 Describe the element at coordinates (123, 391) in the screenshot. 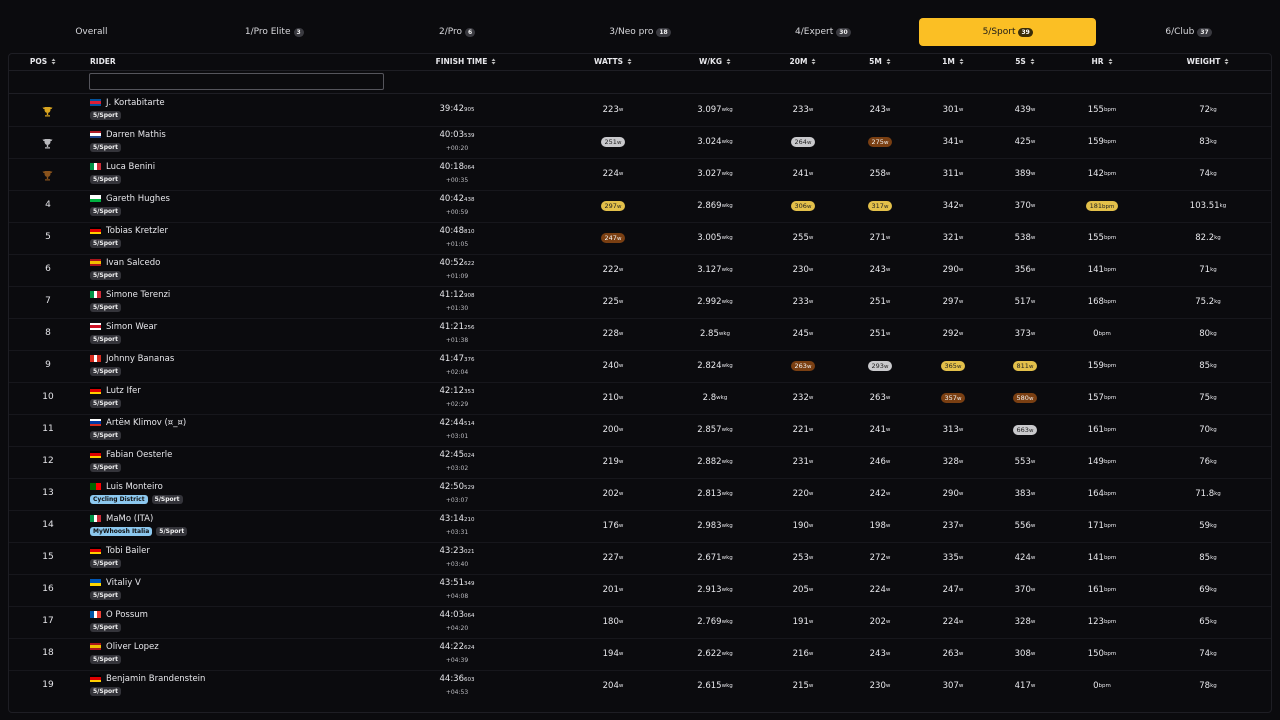

I see `rider-name: Lutz Ifer` at that location.